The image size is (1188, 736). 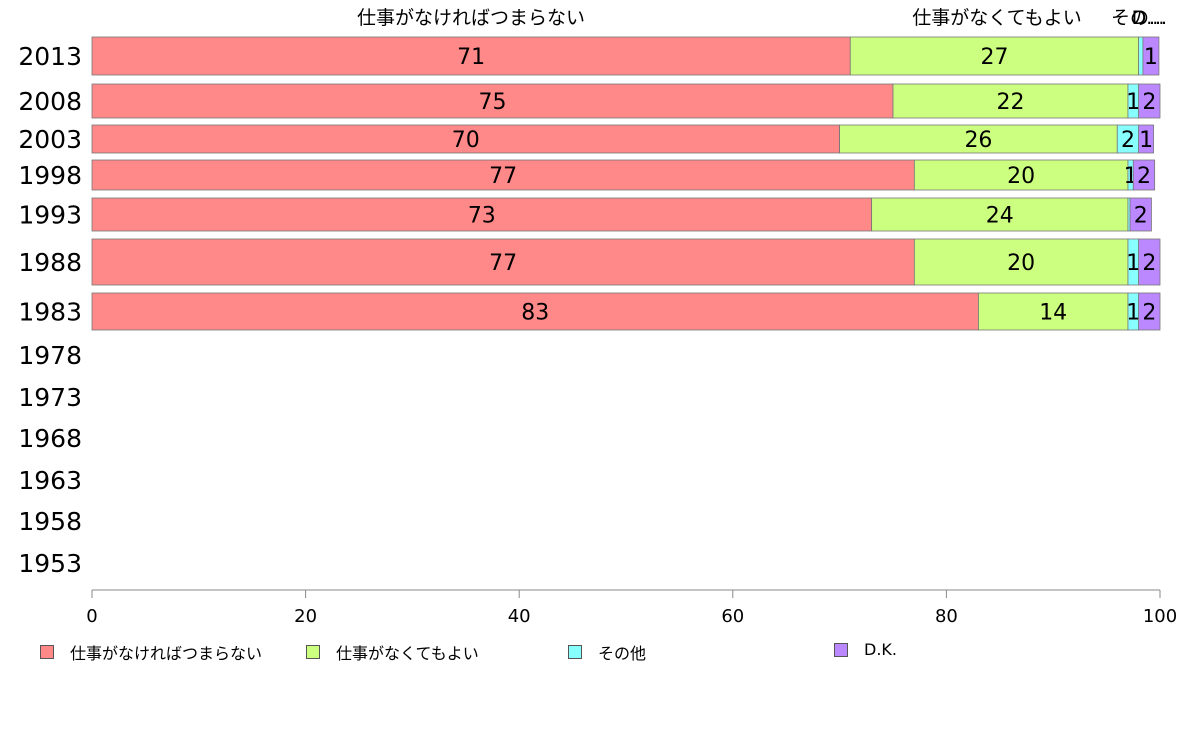 What do you see at coordinates (946, 616) in the screenshot?
I see `x-tick-label-4: 80` at bounding box center [946, 616].